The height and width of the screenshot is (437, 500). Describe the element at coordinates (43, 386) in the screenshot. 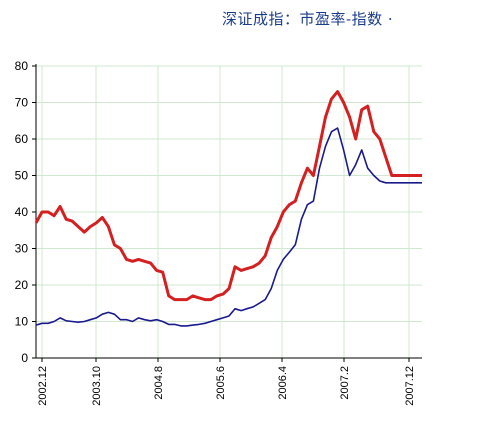

I see `x-tick-label: 2002.12` at that location.